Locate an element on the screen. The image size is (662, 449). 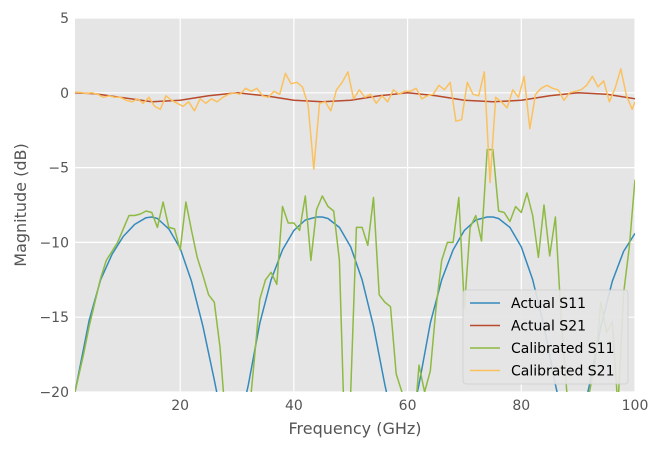
x-tick-label: 60 is located at coordinates (408, 406).